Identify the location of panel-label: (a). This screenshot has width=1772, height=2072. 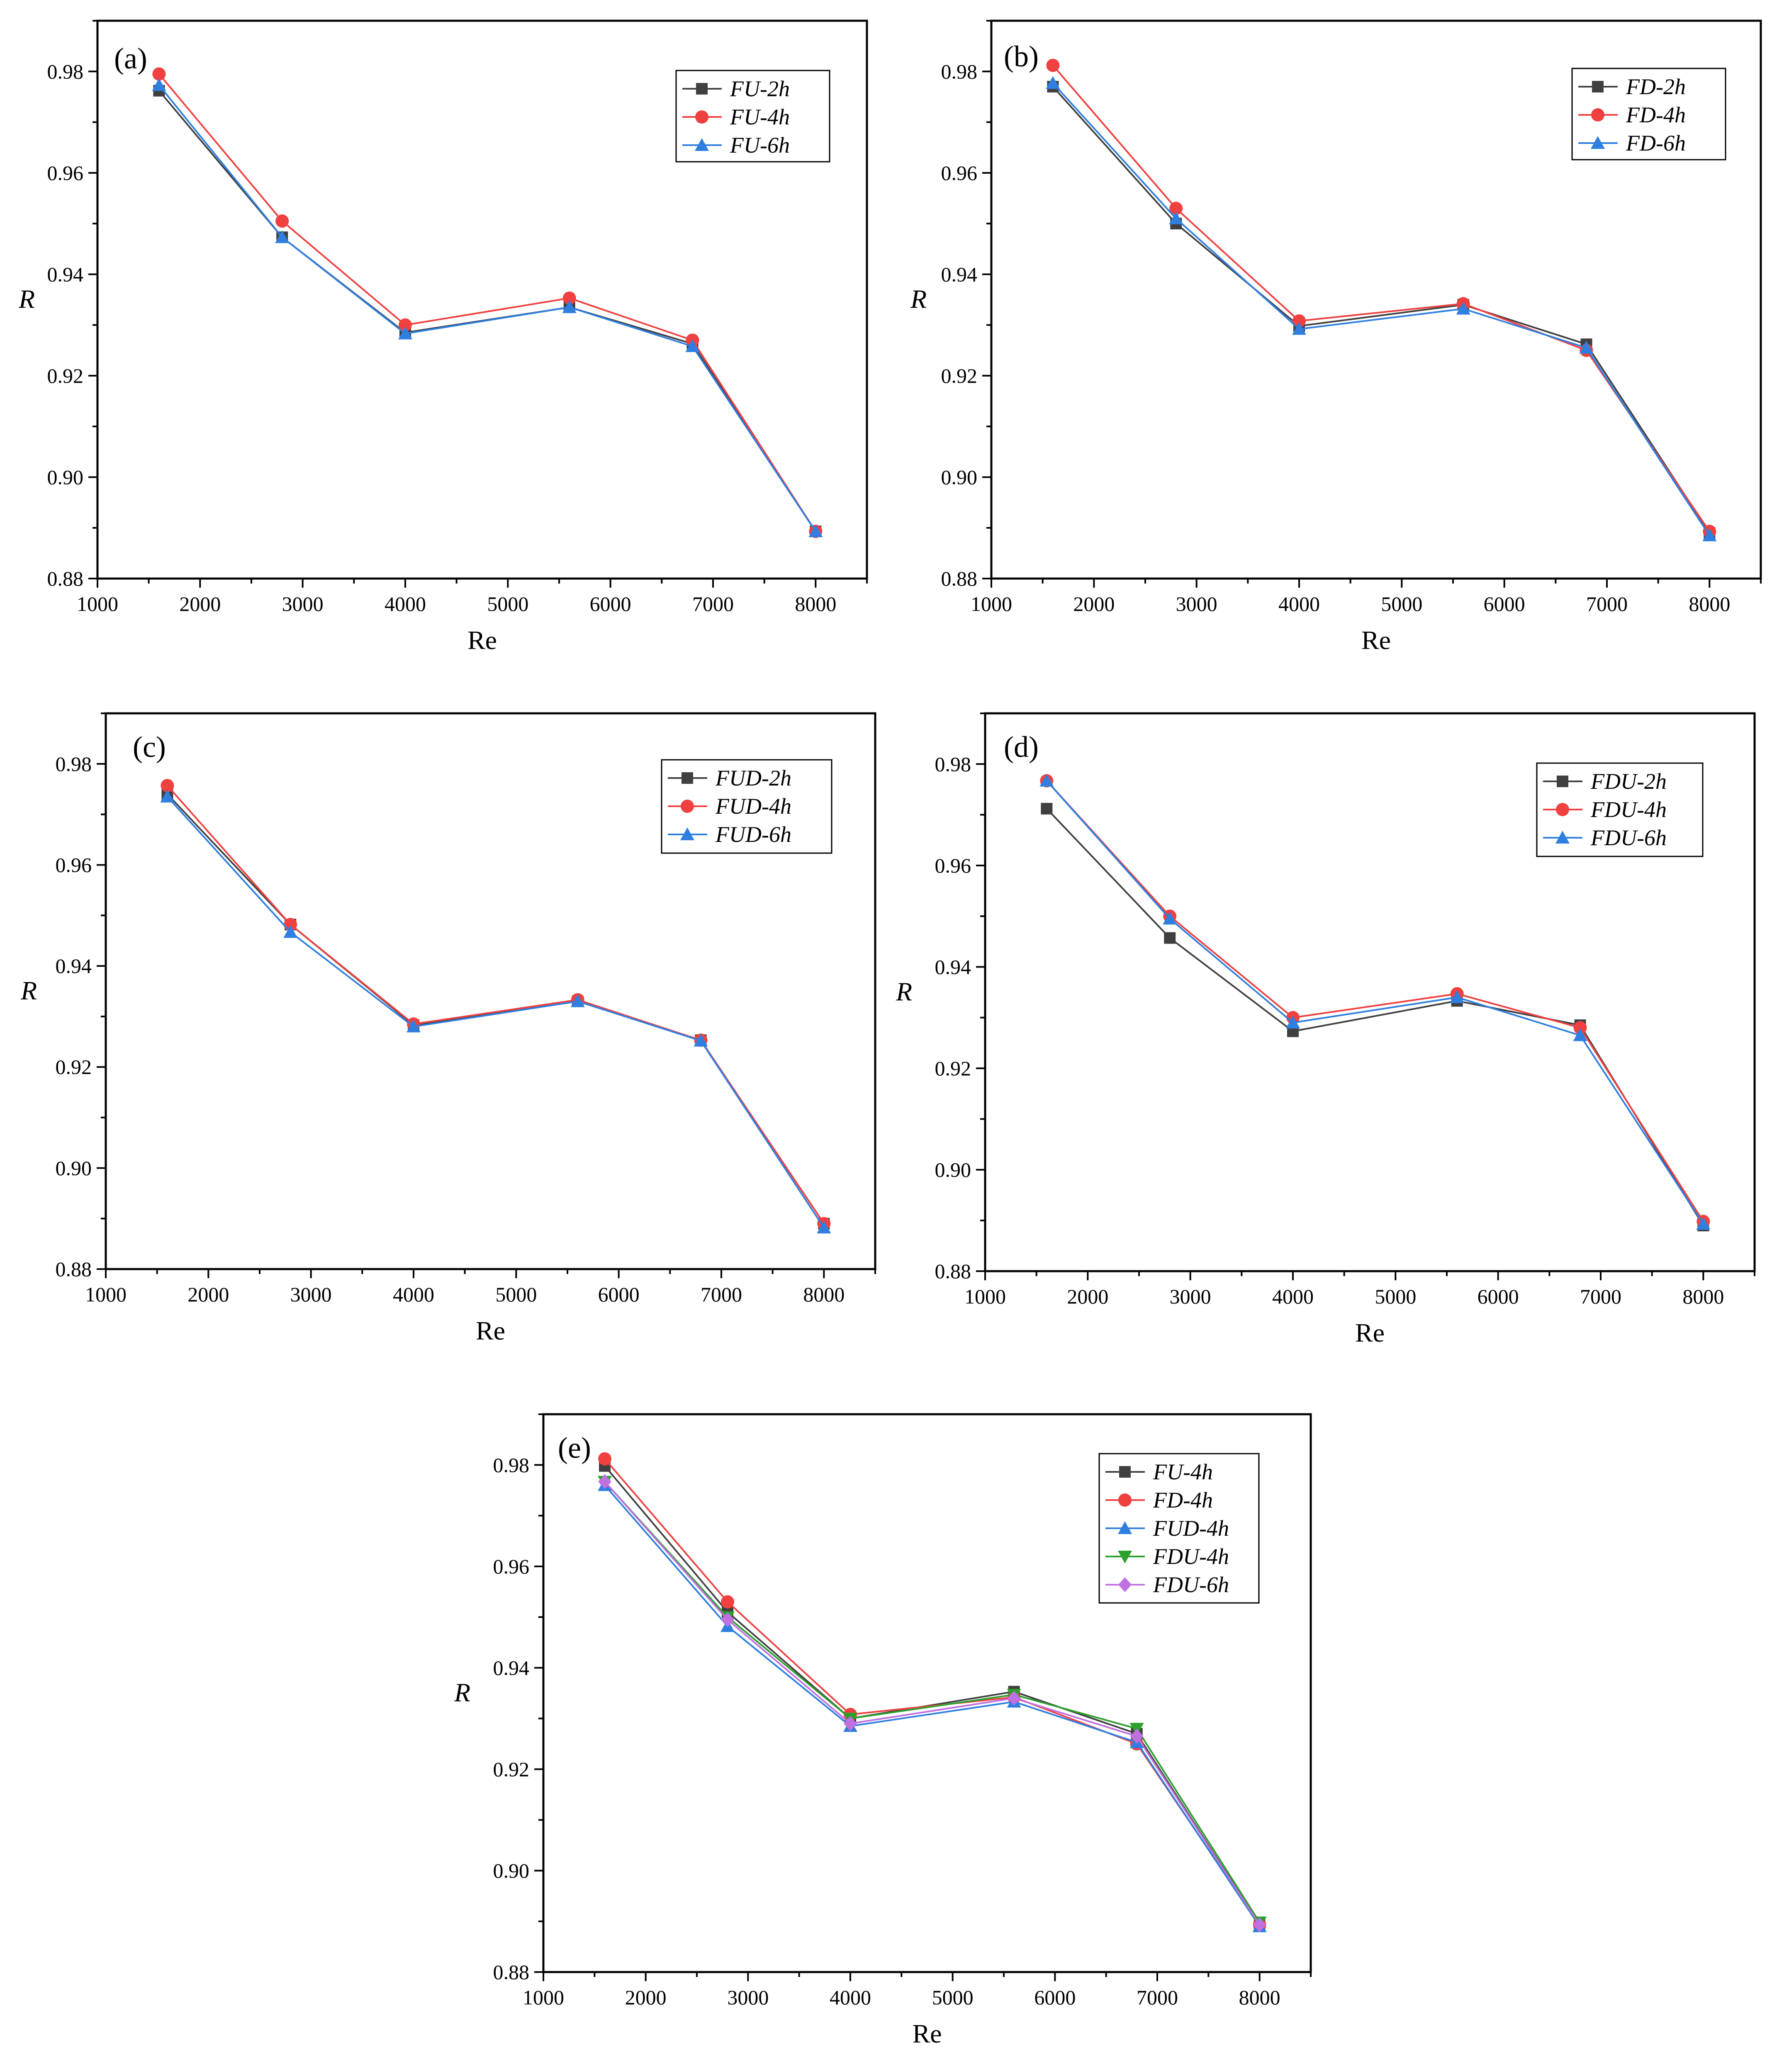
(130, 58).